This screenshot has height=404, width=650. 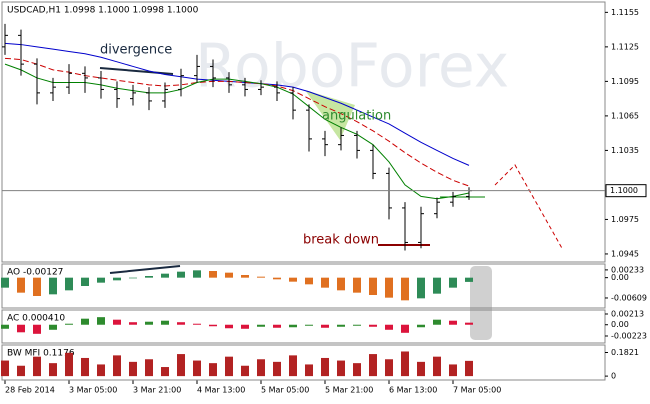 I want to click on y-tick-label: 1.1095, so click(x=625, y=81).